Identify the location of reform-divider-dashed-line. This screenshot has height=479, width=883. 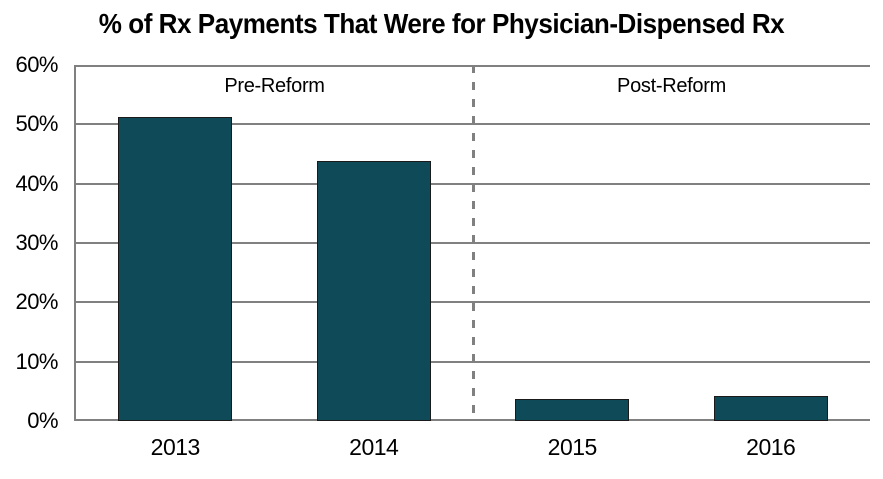
(473, 243).